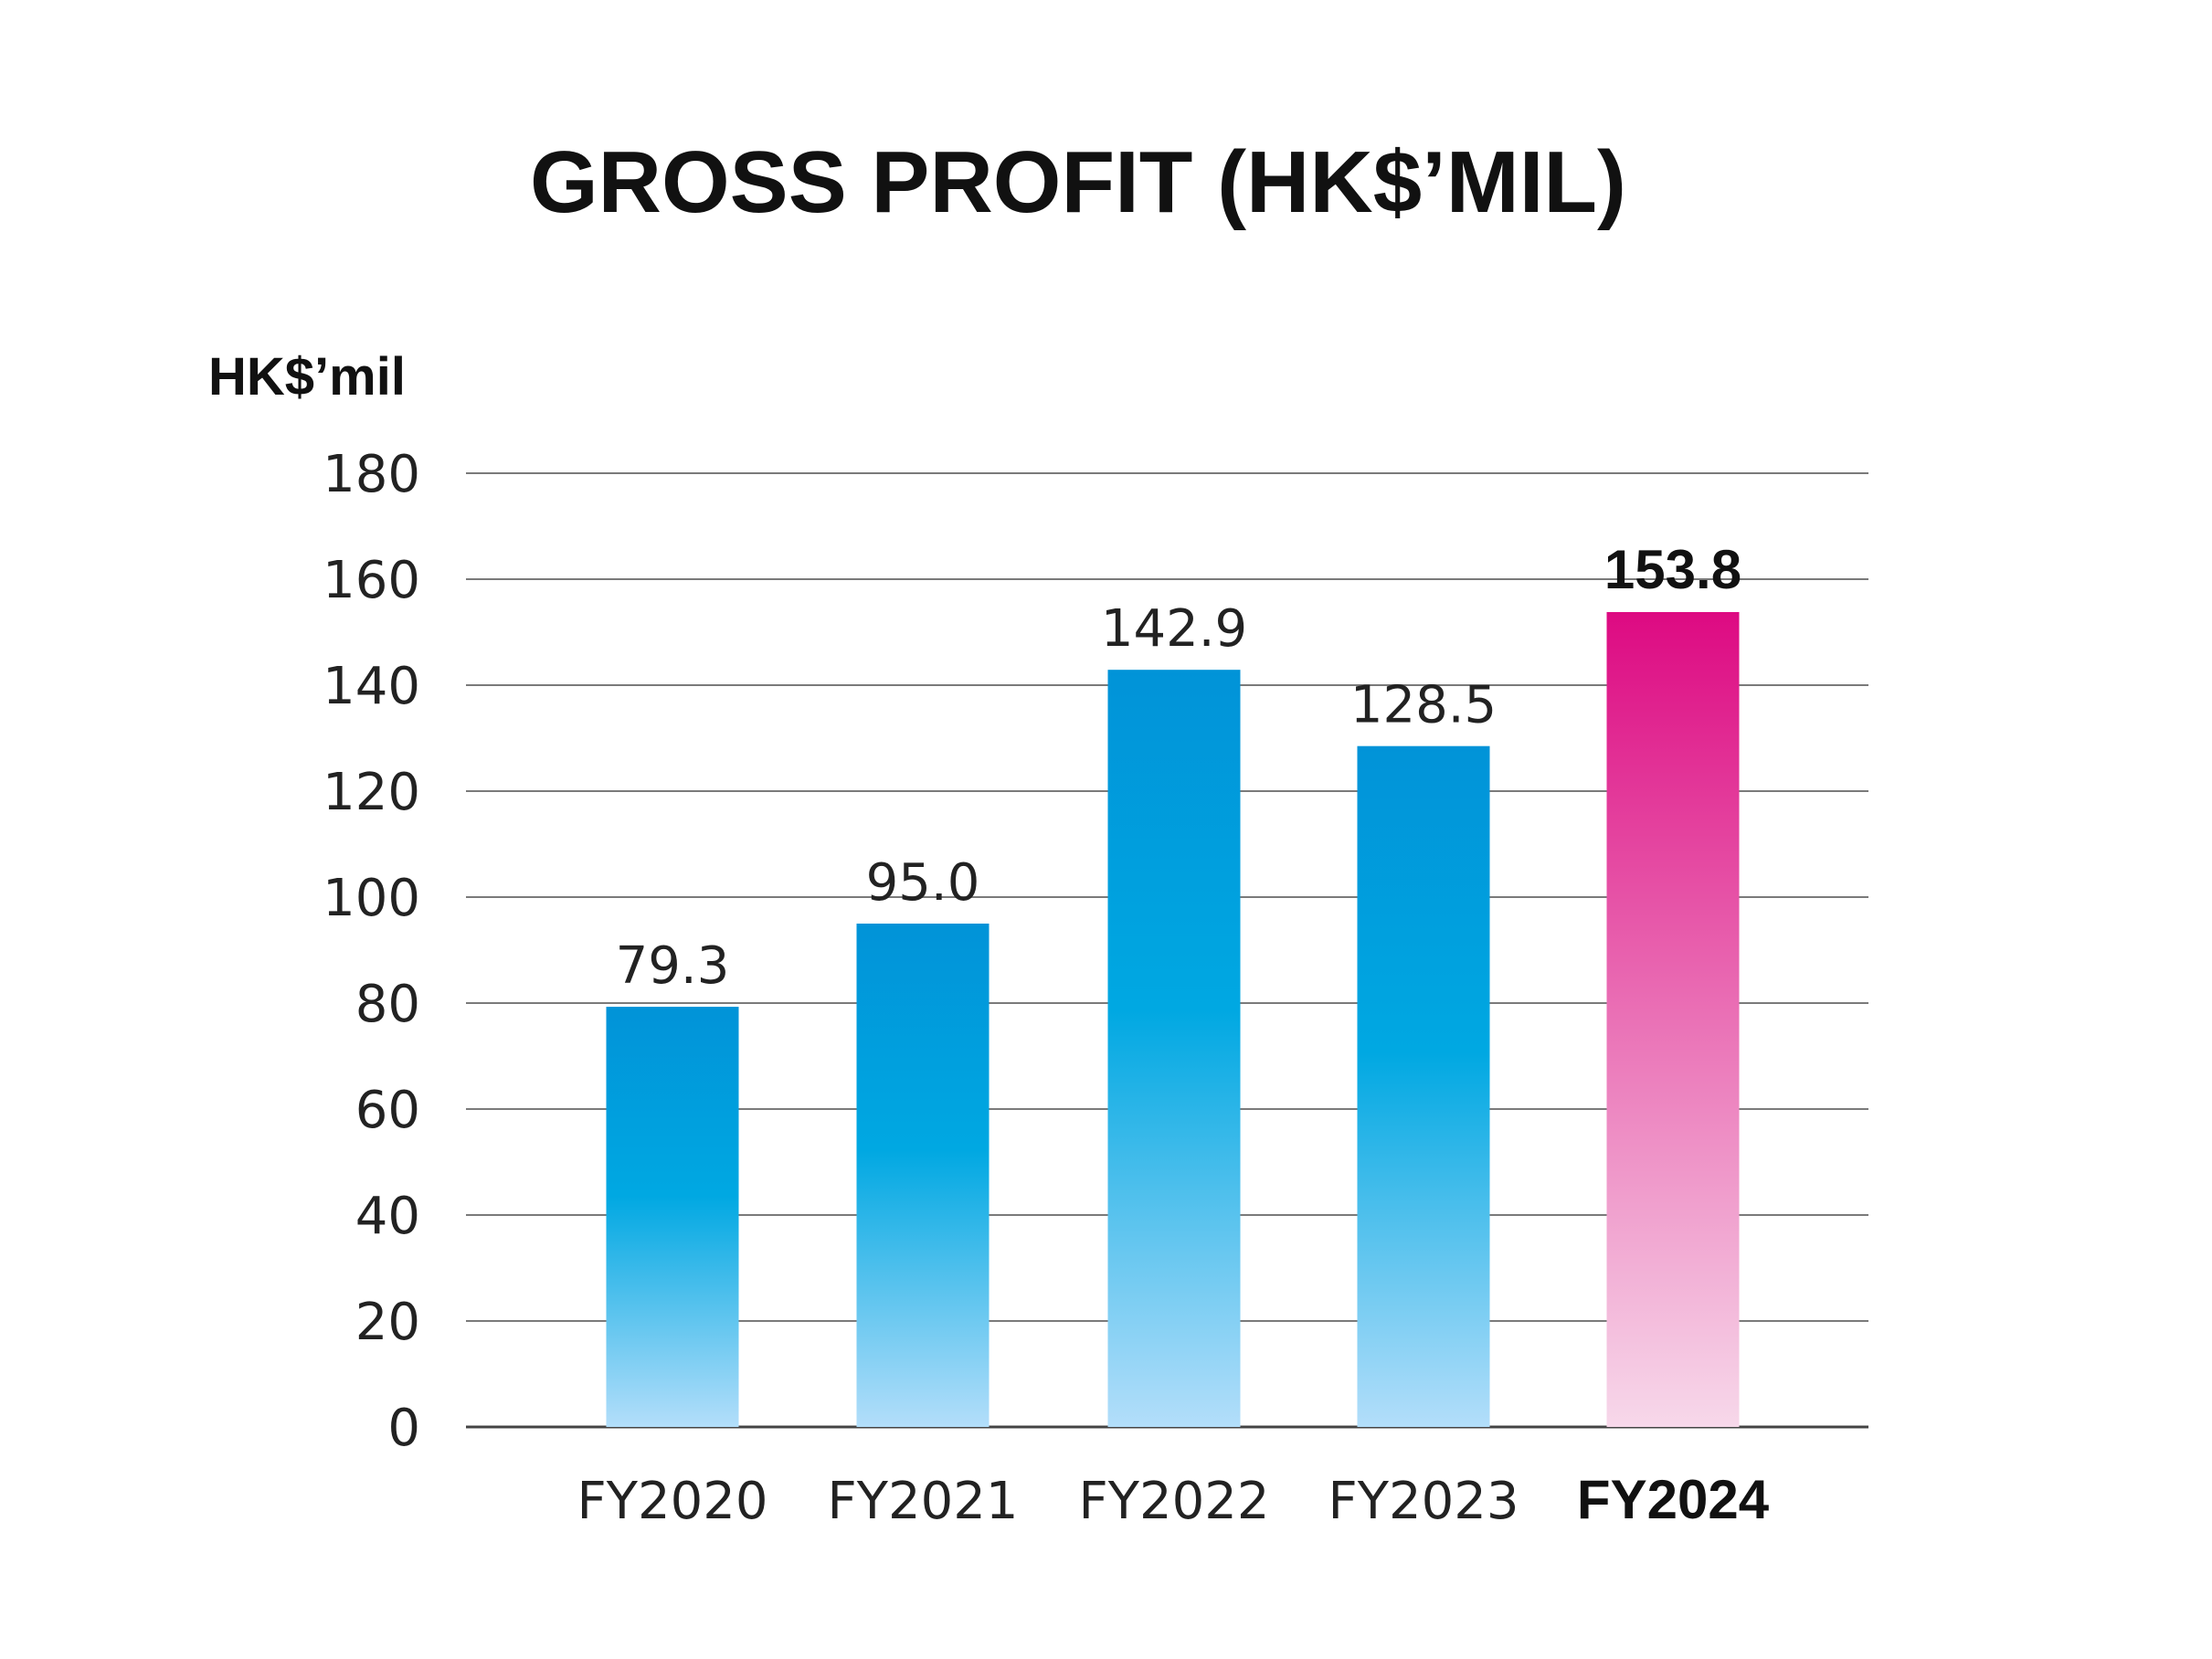  Describe the element at coordinates (371, 899) in the screenshot. I see `y-tick-label: 100` at that location.